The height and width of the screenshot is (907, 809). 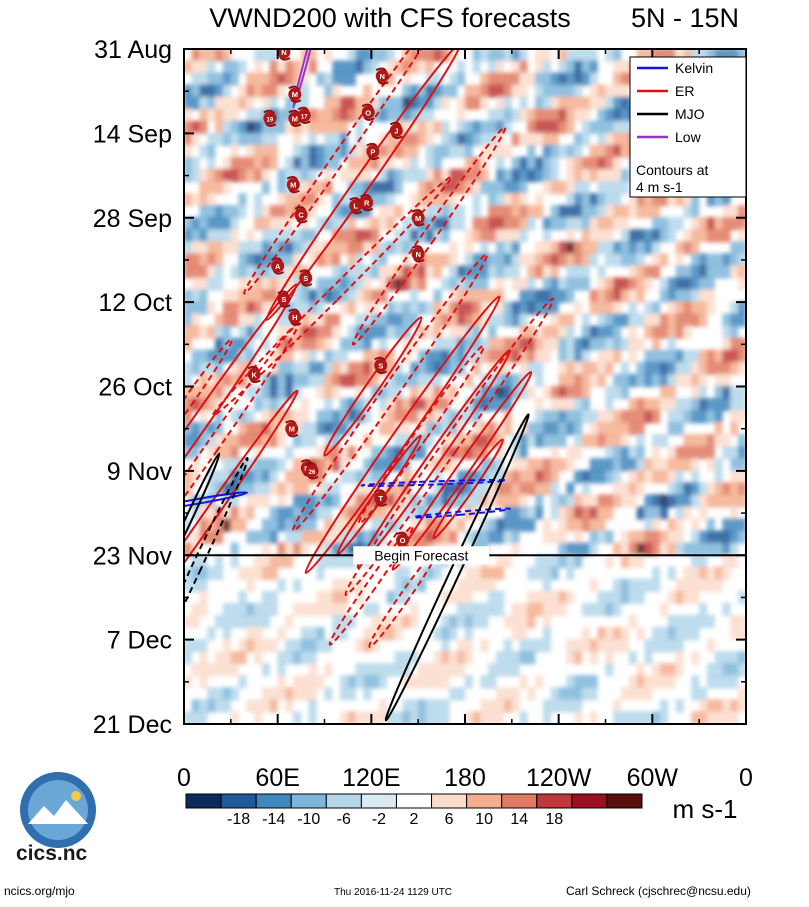 I want to click on colorbar-cell, so click(x=308, y=801).